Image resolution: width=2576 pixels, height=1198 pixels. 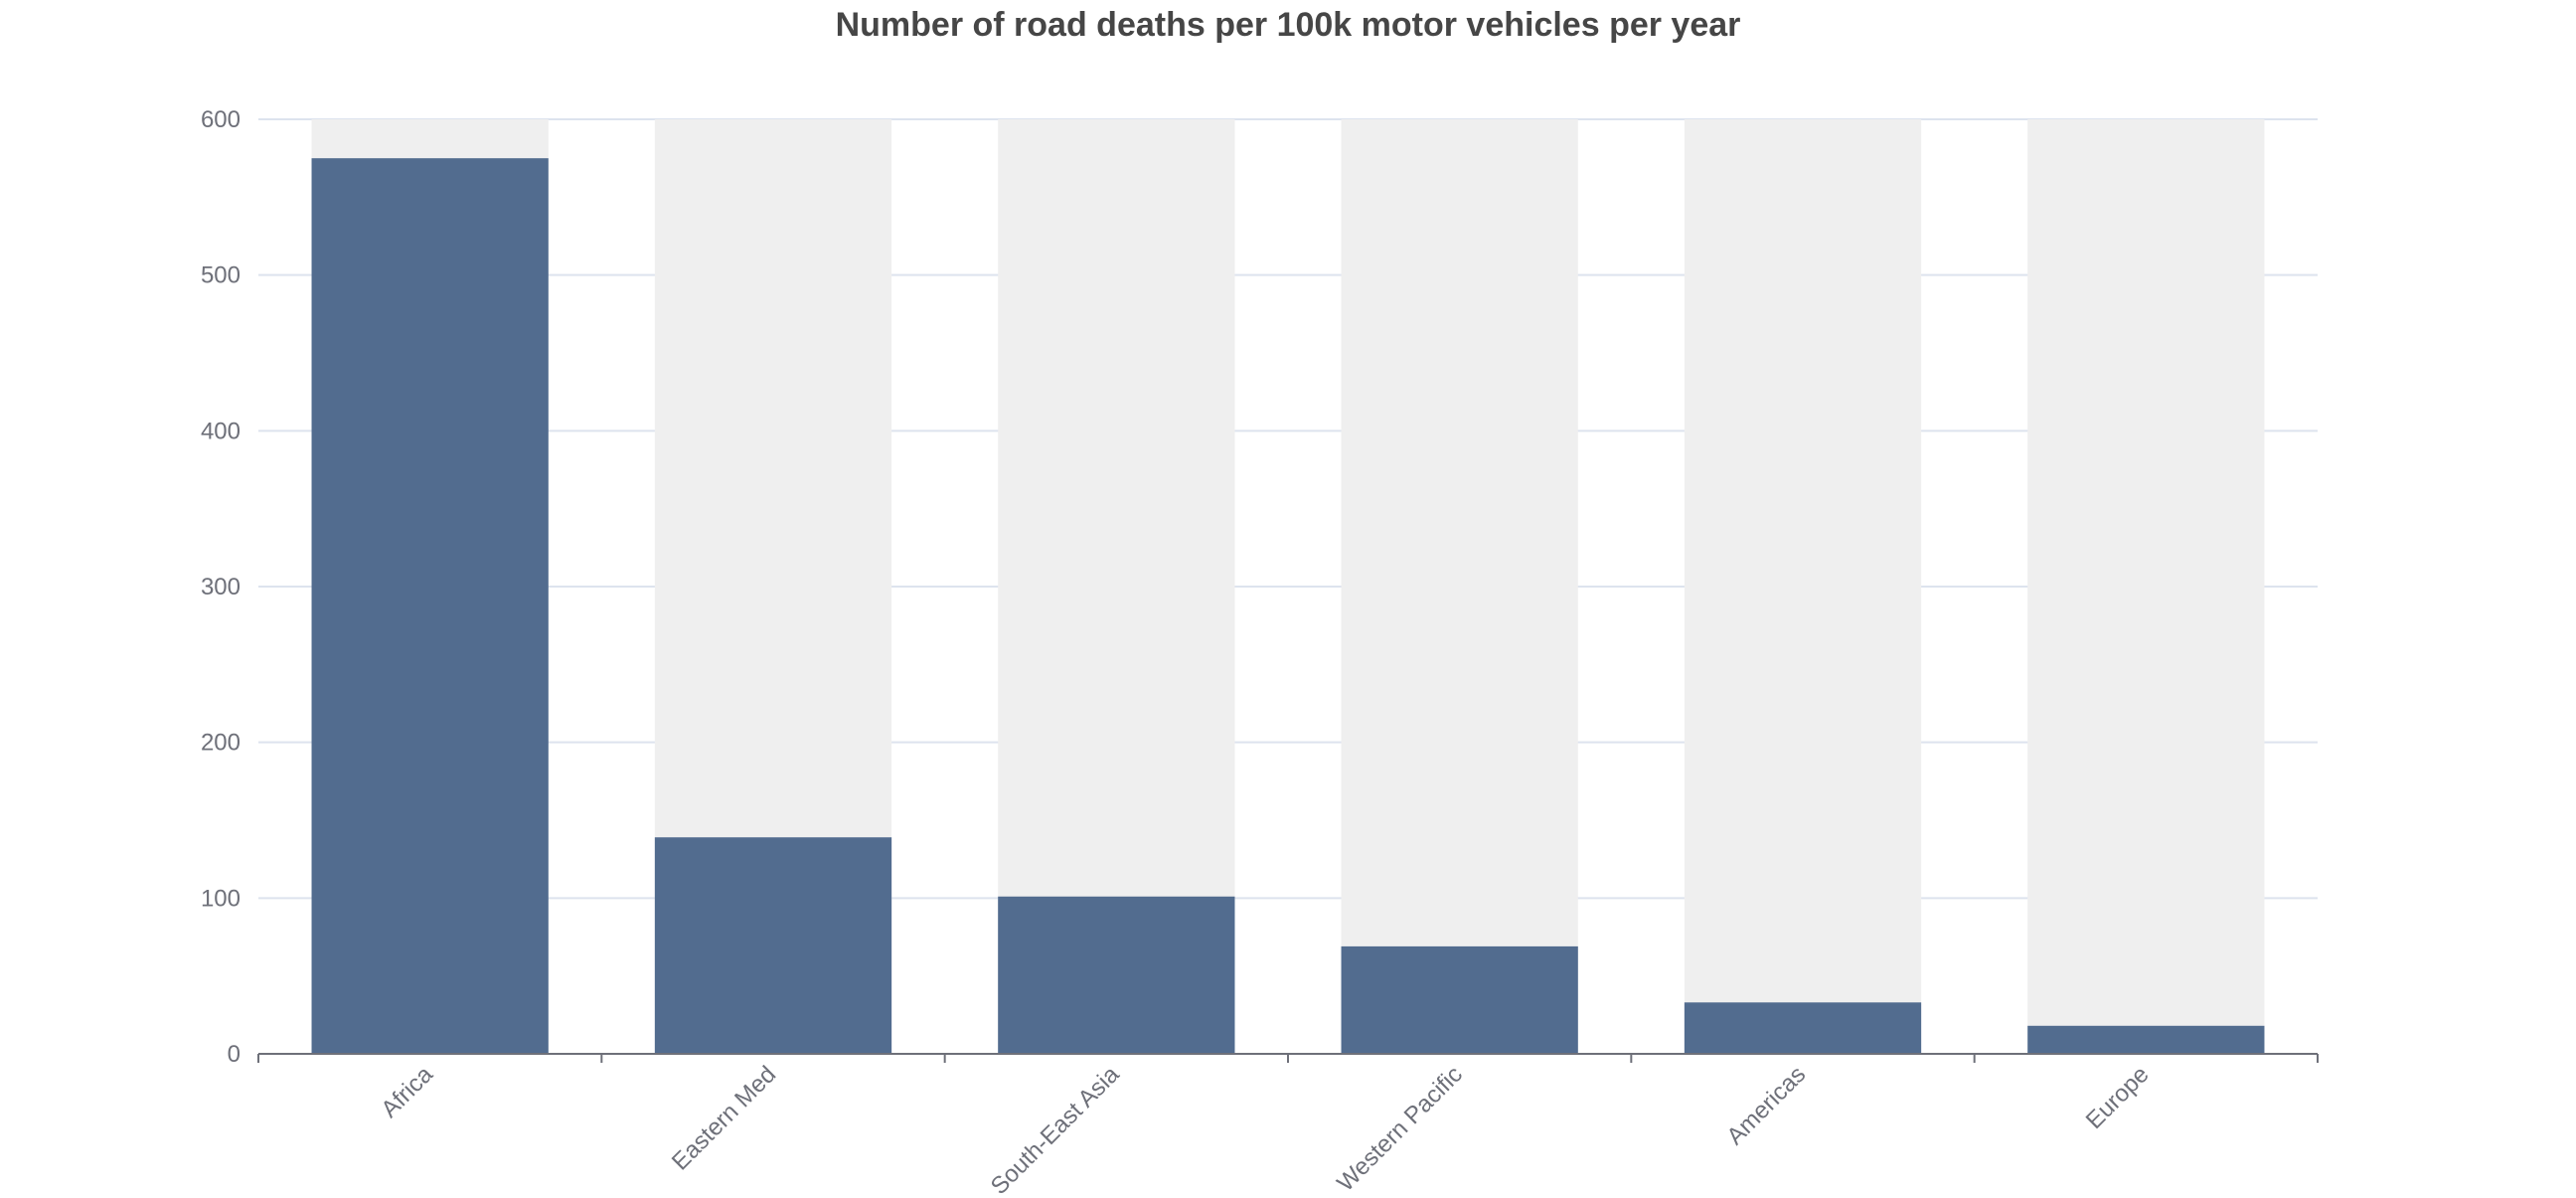 What do you see at coordinates (221, 431) in the screenshot?
I see `y-tick-label: 400` at bounding box center [221, 431].